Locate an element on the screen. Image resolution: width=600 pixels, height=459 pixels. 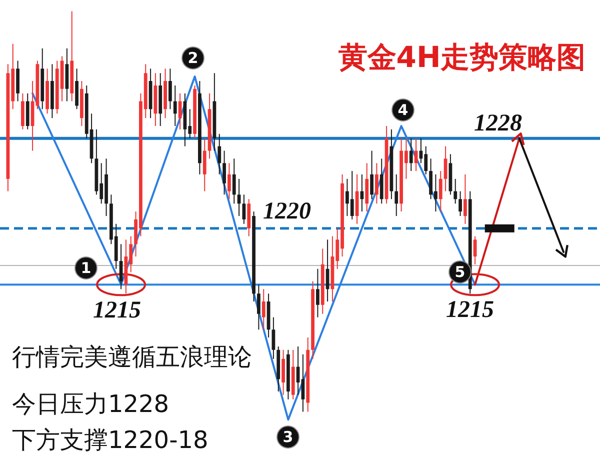
ref-line-label: 1215 is located at coordinates (117, 311).